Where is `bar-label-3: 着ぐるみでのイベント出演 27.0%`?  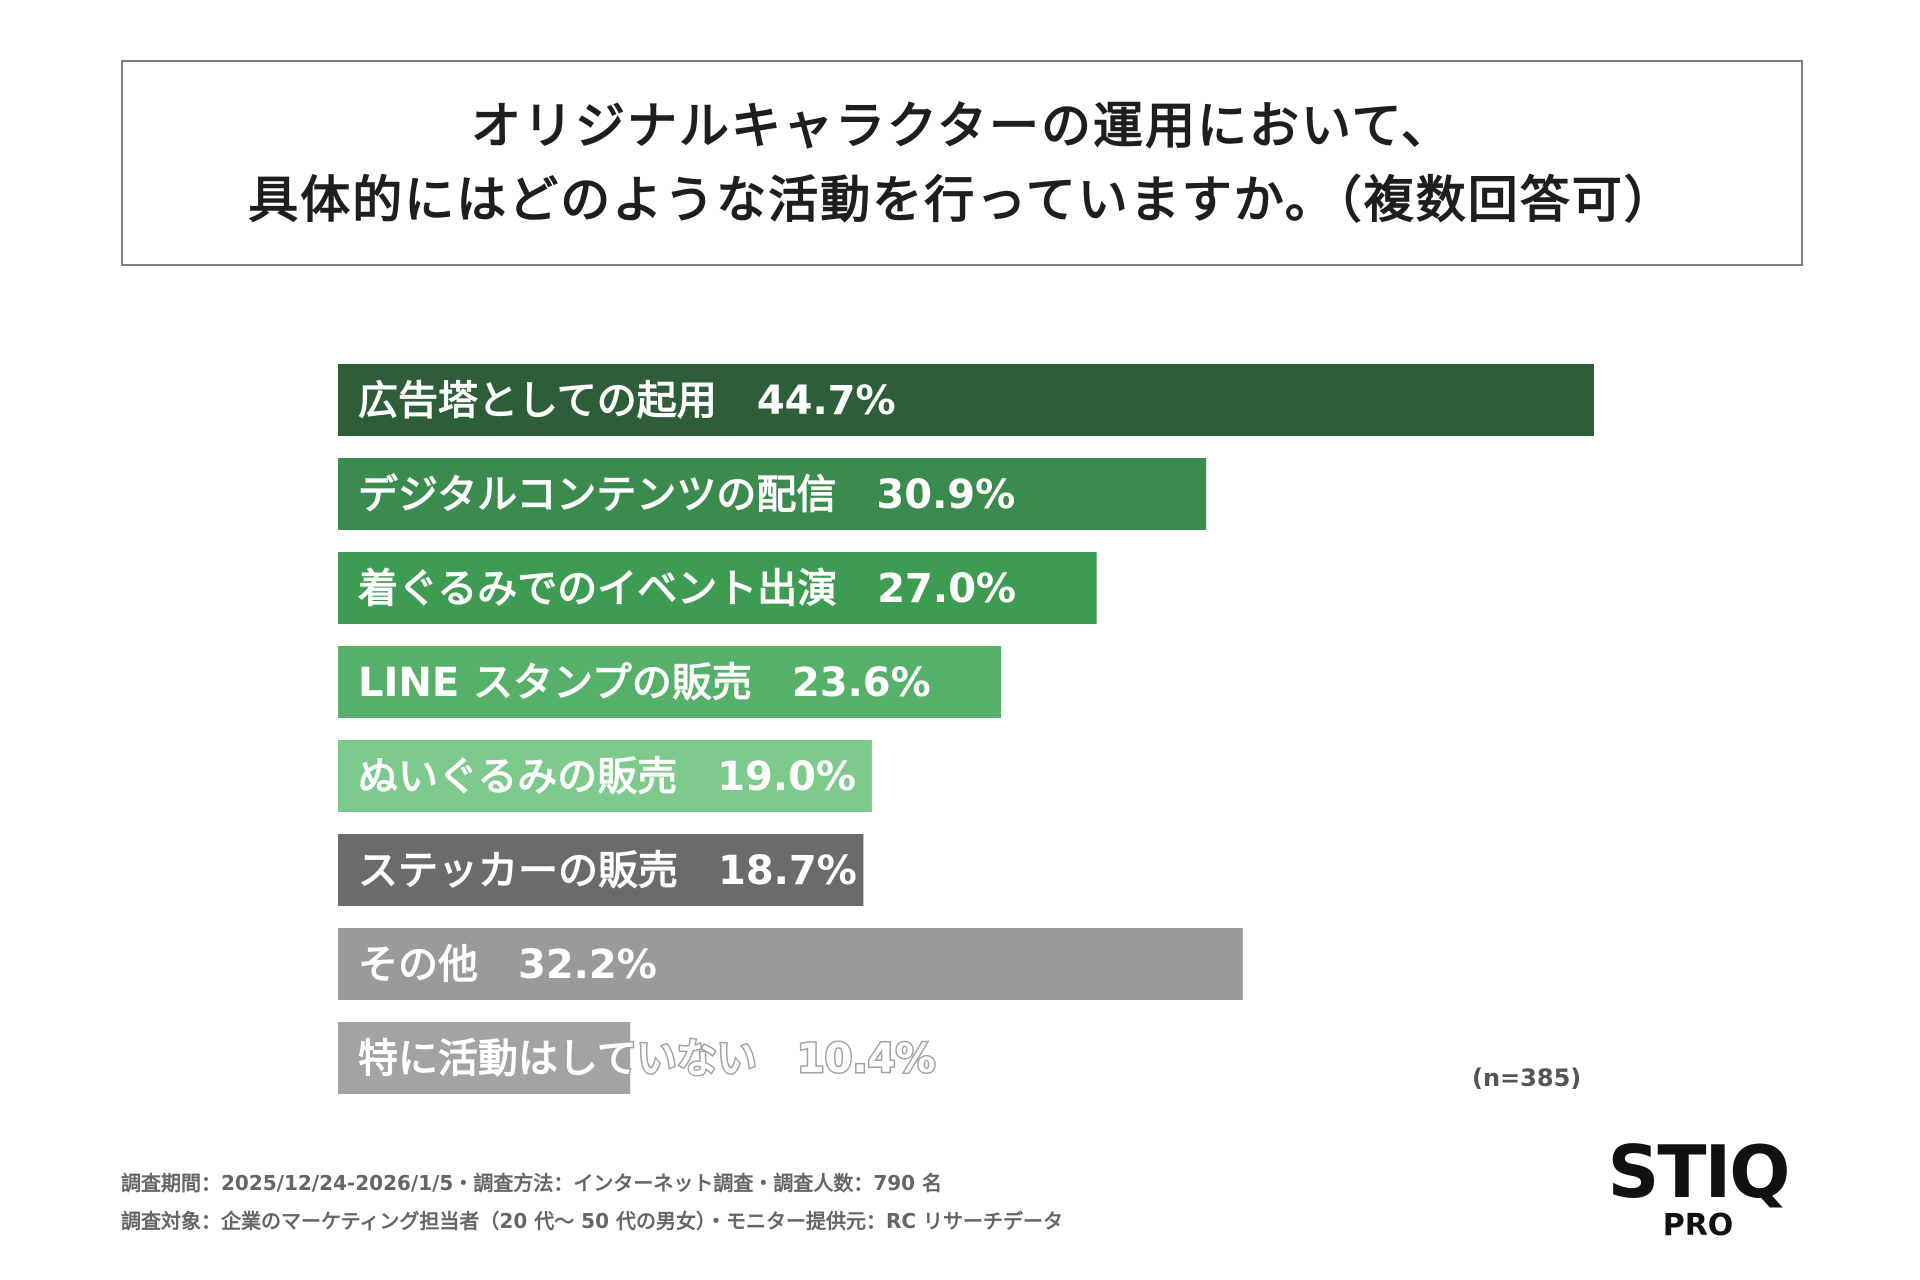 bar-label-3: 着ぐるみでのイベント出演 27.0% is located at coordinates (687, 589).